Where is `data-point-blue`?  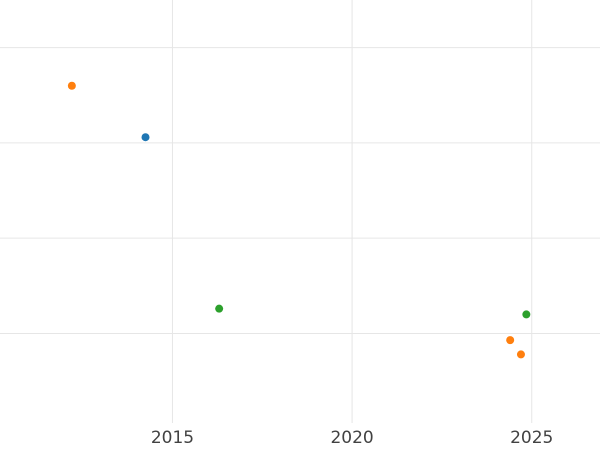 data-point-blue is located at coordinates (145, 137).